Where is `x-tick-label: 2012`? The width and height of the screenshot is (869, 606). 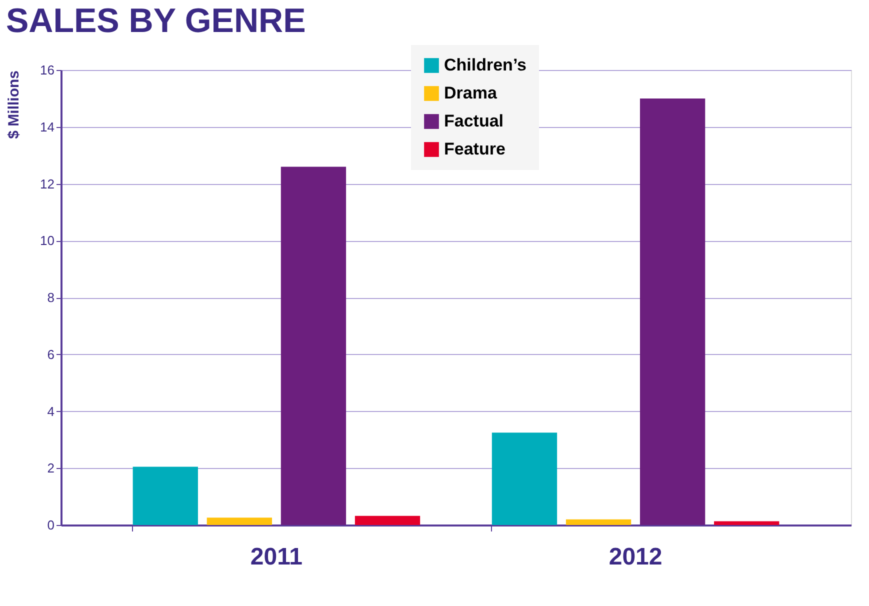 x-tick-label: 2012 is located at coordinates (635, 557).